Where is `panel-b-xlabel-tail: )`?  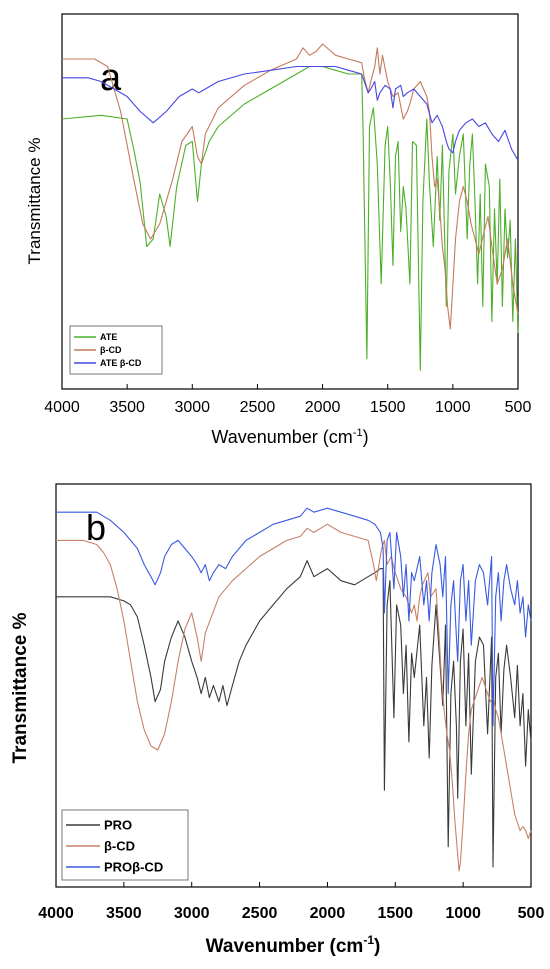
panel-b-xlabel-tail: ) is located at coordinates (377, 946).